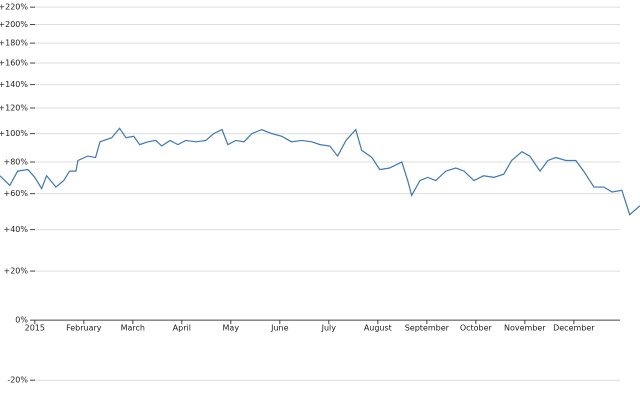  Describe the element at coordinates (14, 107) in the screenshot. I see `y-tick-label: +120%` at that location.